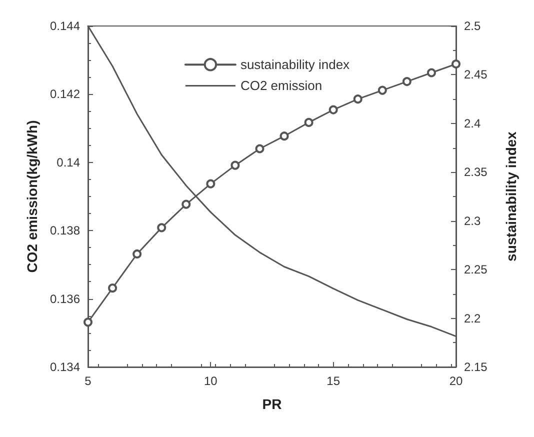 The width and height of the screenshot is (534, 437). Describe the element at coordinates (65, 367) in the screenshot. I see `y-tick-label: 0.134` at that location.